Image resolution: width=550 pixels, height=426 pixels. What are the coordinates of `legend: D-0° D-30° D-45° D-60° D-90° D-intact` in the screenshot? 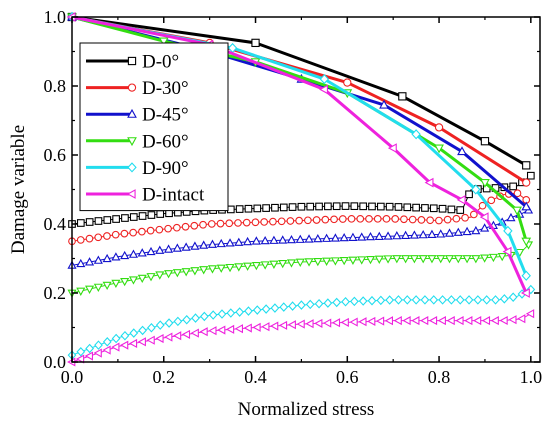 It's located at (154, 127).